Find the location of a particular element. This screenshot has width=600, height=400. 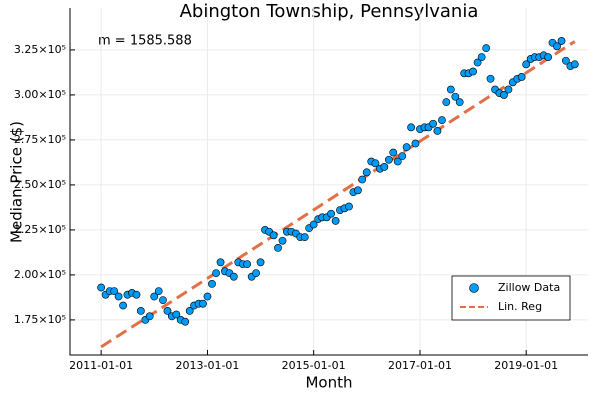

y-tick-label: 3.25×10⁵ is located at coordinates (40, 49).